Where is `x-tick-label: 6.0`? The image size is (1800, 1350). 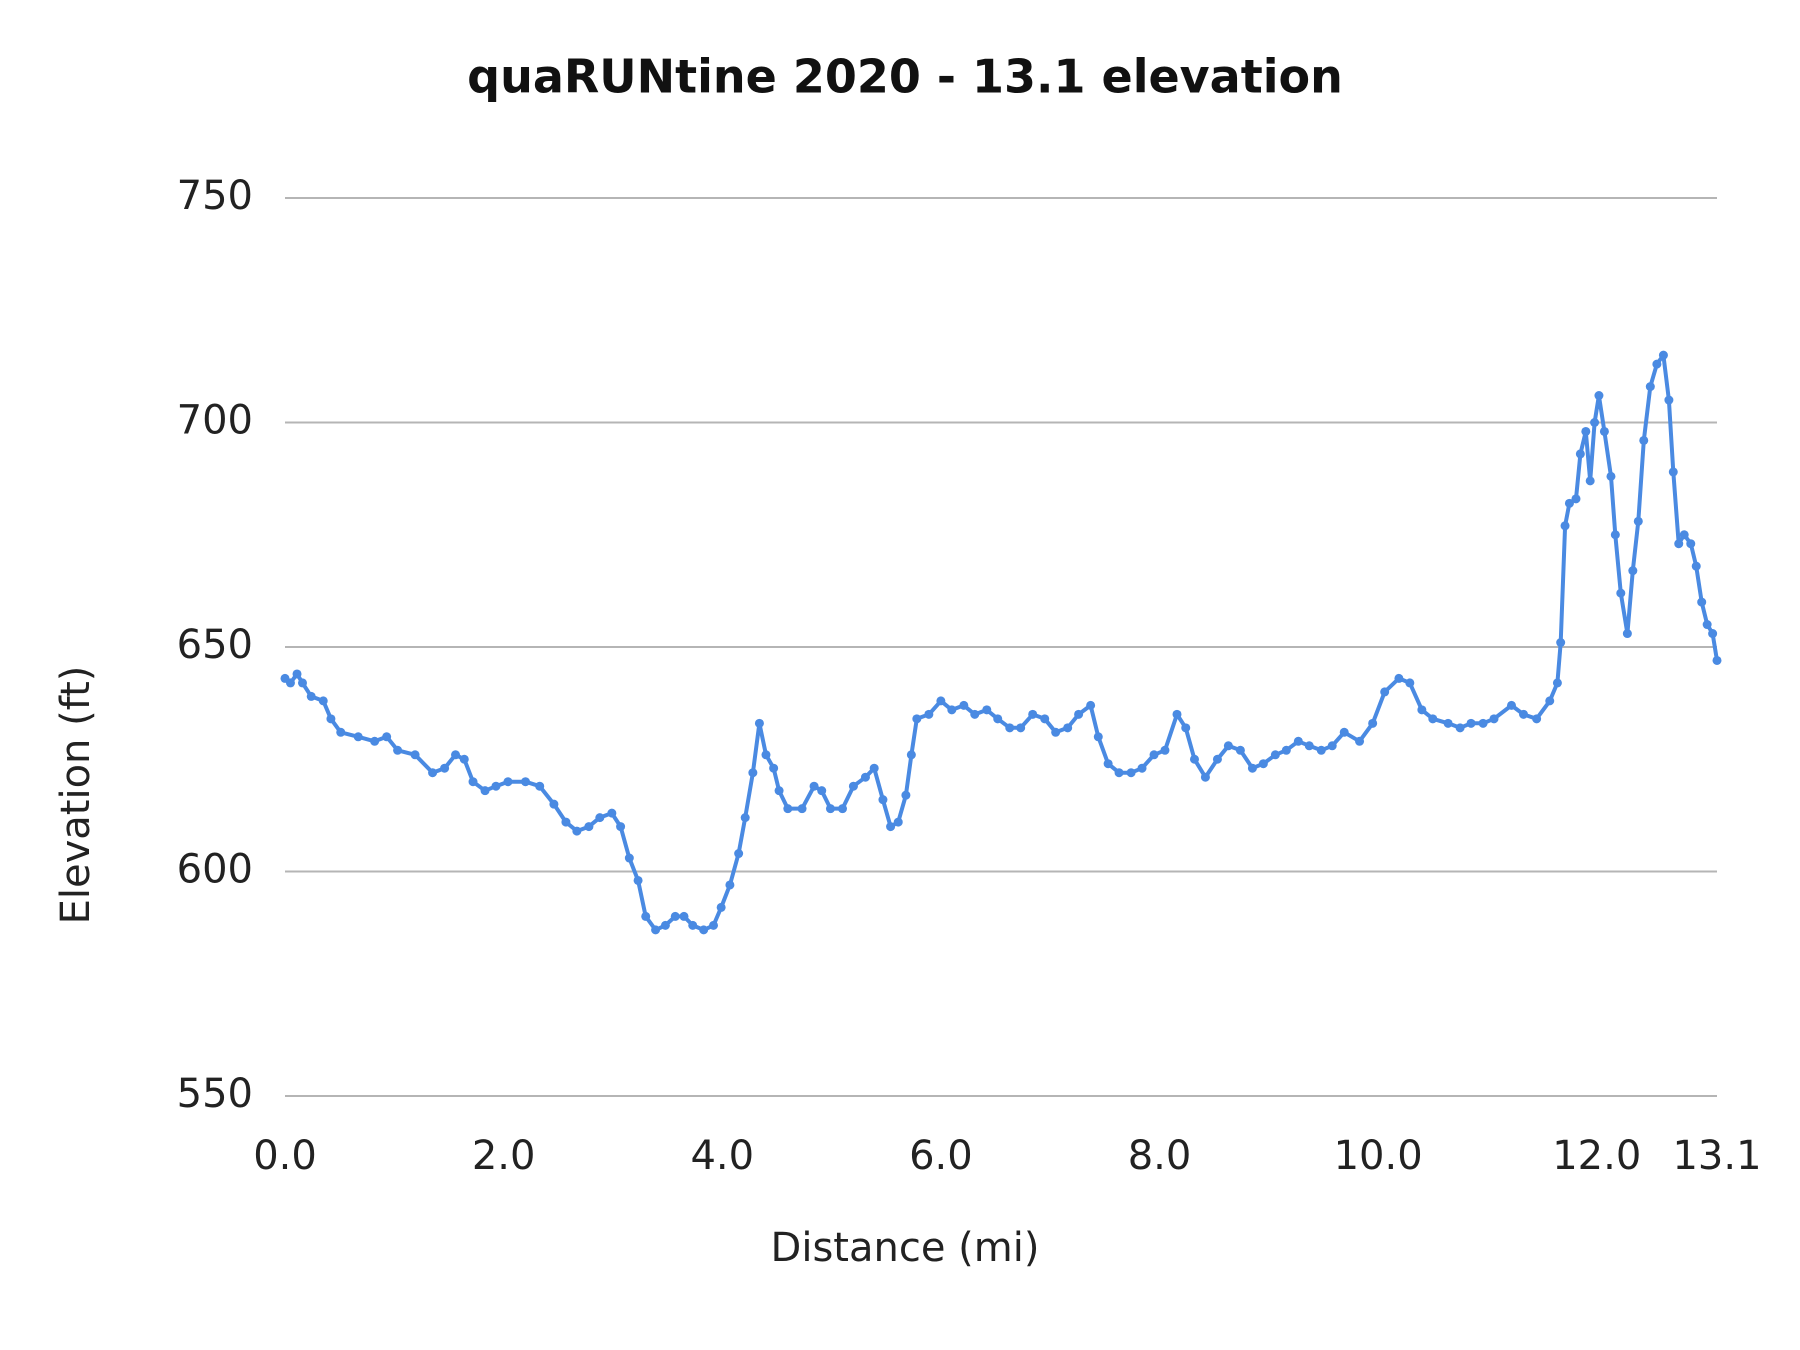 x-tick-label: 6.0 is located at coordinates (941, 1156).